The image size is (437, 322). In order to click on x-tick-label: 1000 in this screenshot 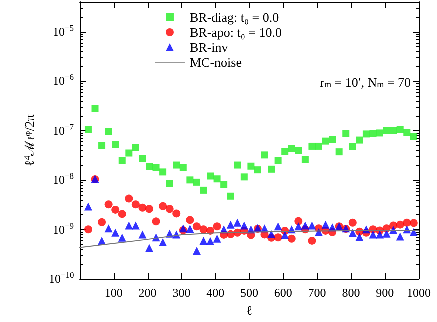, I will do `click(419, 293)`.